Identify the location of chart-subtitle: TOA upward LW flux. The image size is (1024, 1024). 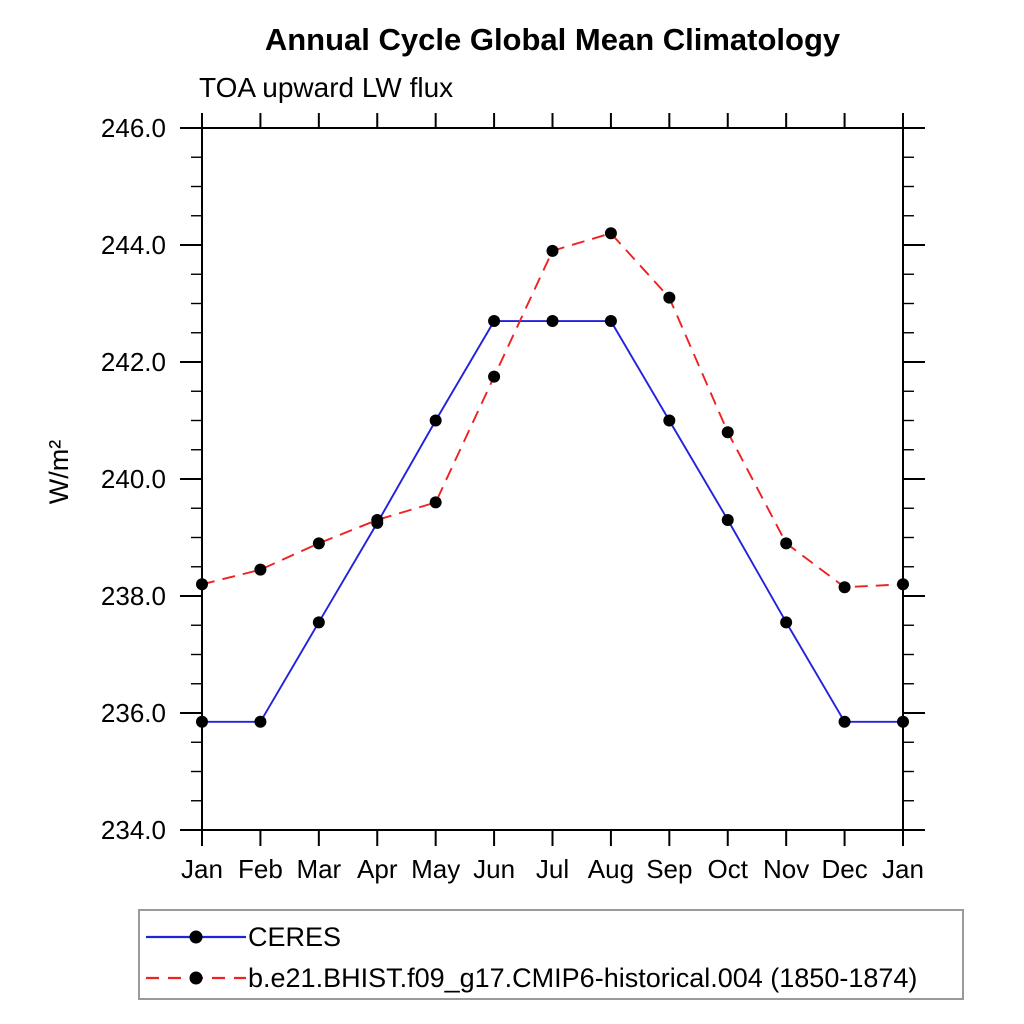
(326, 87).